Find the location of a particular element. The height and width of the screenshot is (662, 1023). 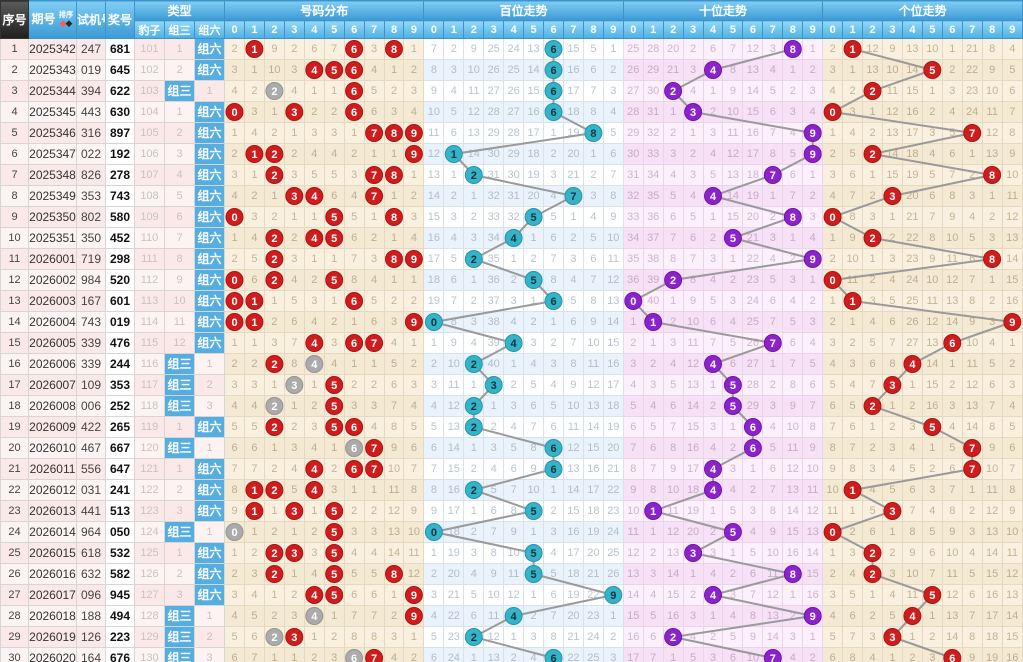

hundreds-cell: 18 is located at coordinates (434, 280).